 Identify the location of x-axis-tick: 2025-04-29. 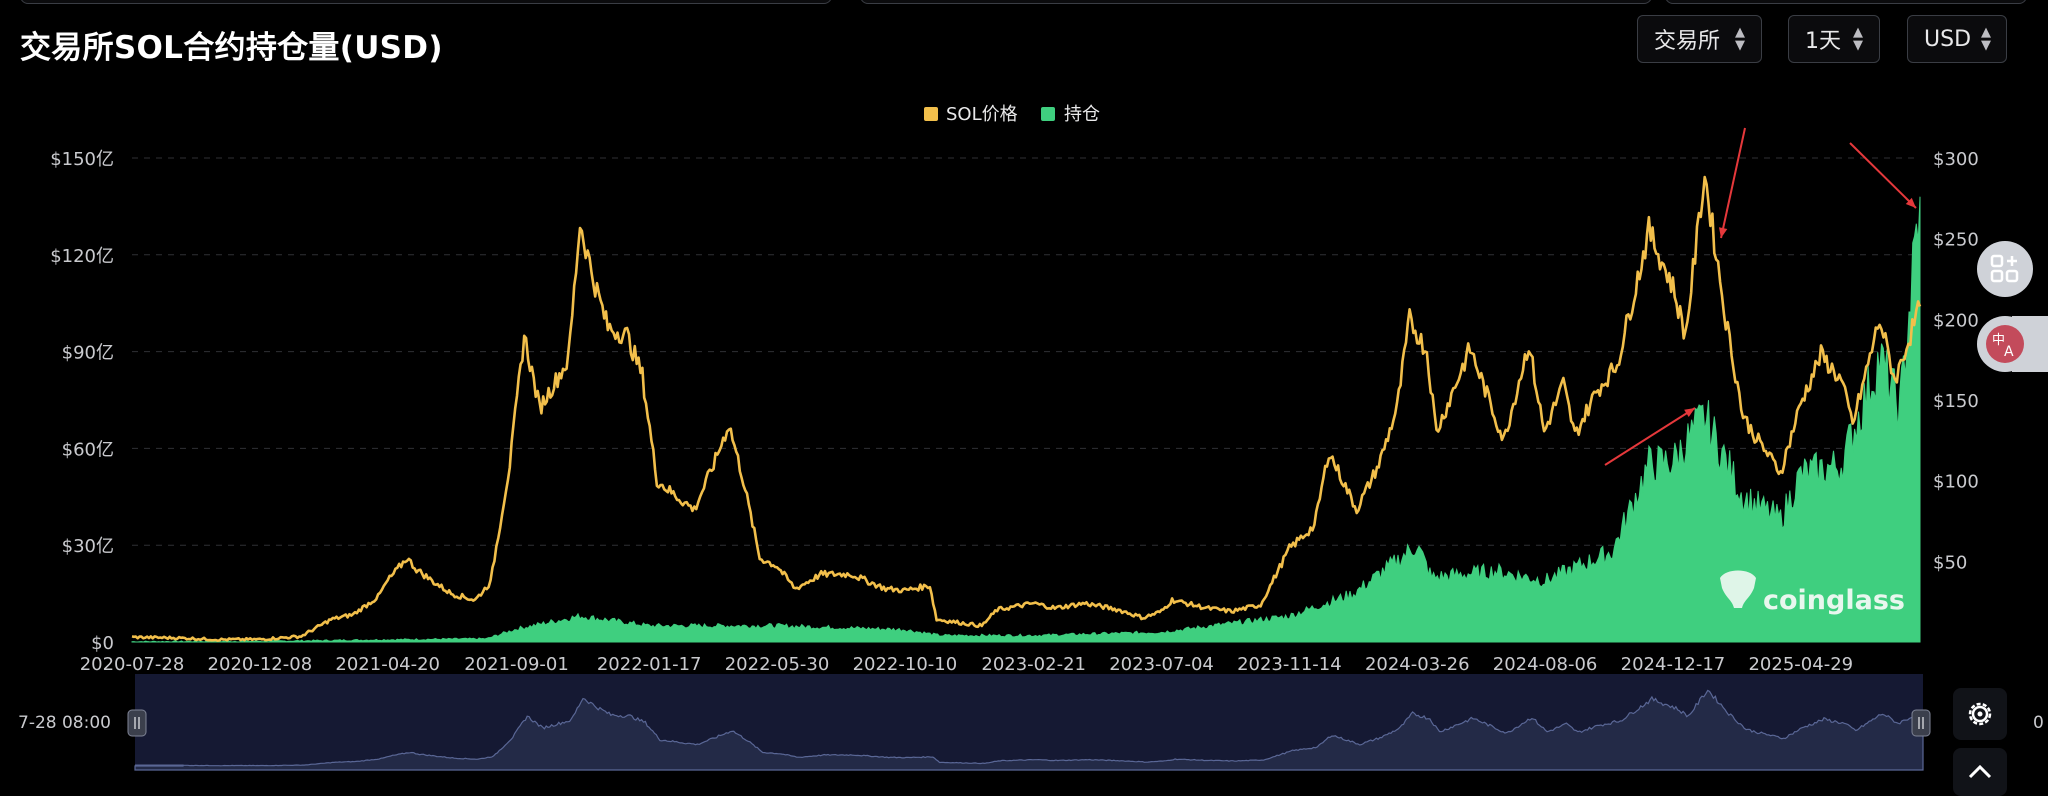
(1800, 664).